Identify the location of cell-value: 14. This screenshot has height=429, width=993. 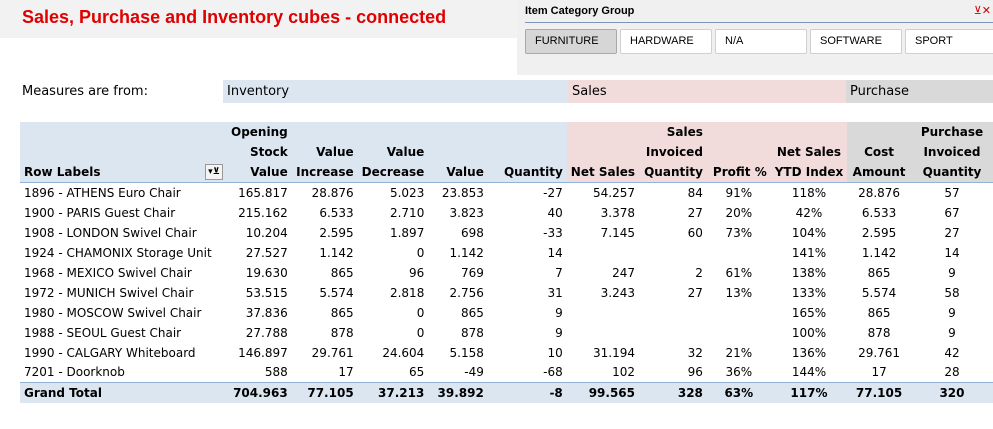
(555, 252).